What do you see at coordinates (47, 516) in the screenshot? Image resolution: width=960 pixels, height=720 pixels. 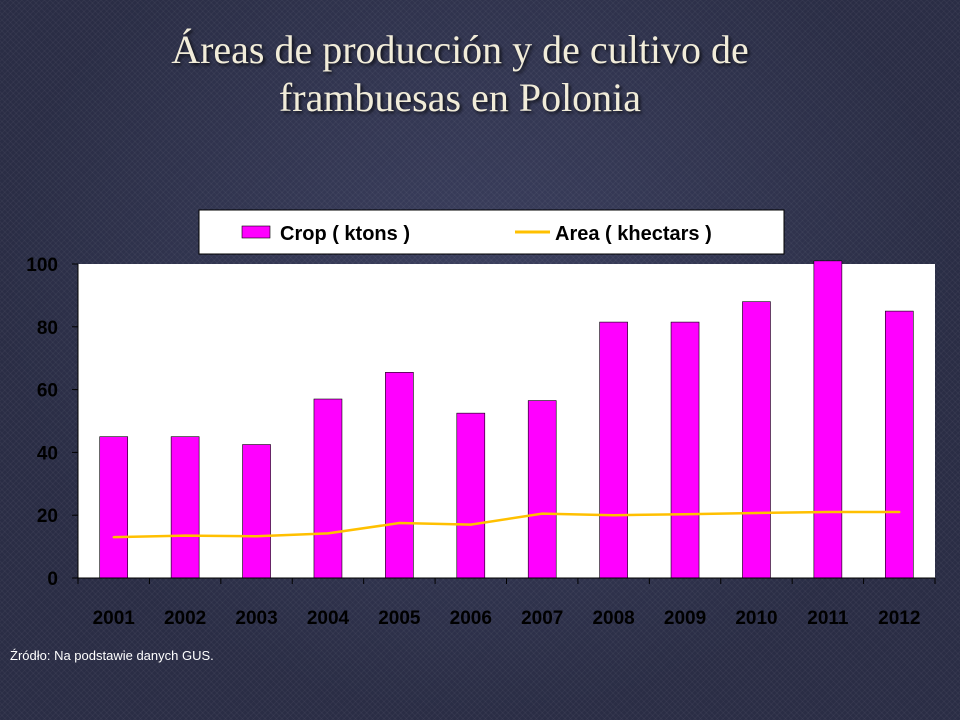 I see `y-tick-label-20: 20` at bounding box center [47, 516].